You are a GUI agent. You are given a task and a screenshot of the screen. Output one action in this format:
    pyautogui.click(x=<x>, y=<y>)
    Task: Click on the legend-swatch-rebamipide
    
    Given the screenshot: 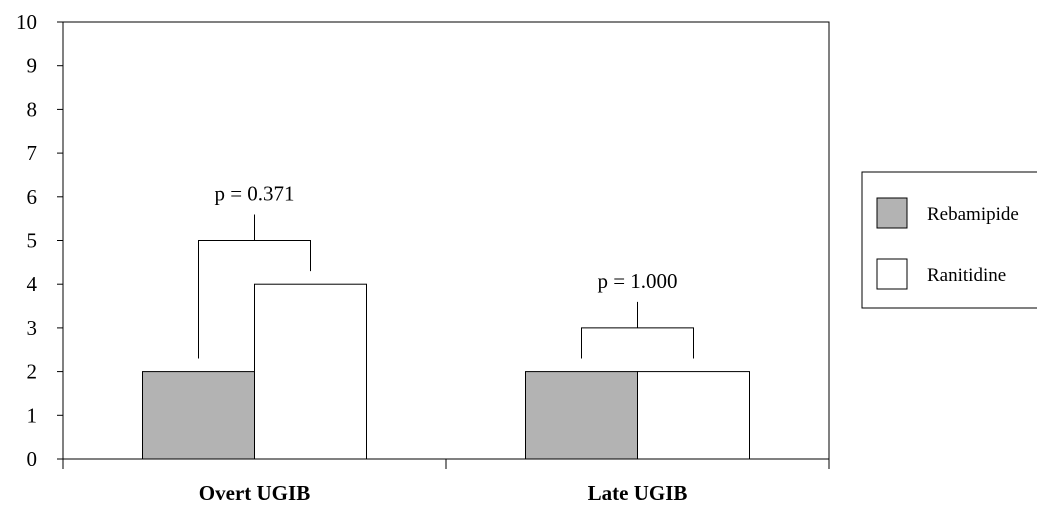 What is the action you would take?
    pyautogui.click(x=892, y=213)
    